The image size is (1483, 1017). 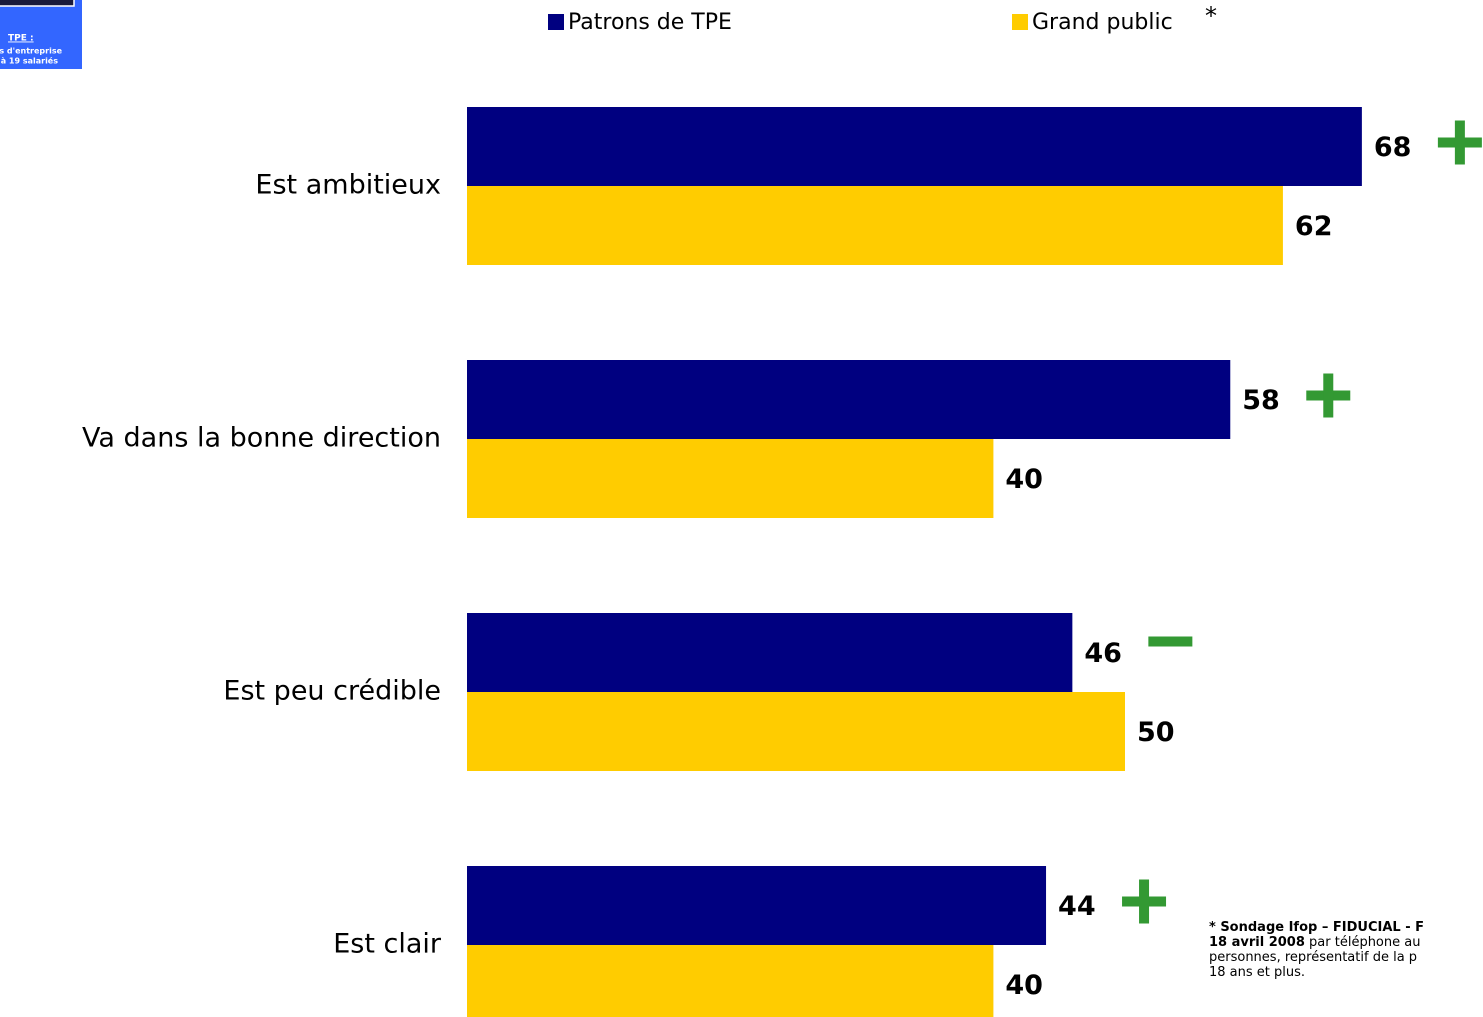 I want to click on legend-note: *, so click(x=1211, y=16).